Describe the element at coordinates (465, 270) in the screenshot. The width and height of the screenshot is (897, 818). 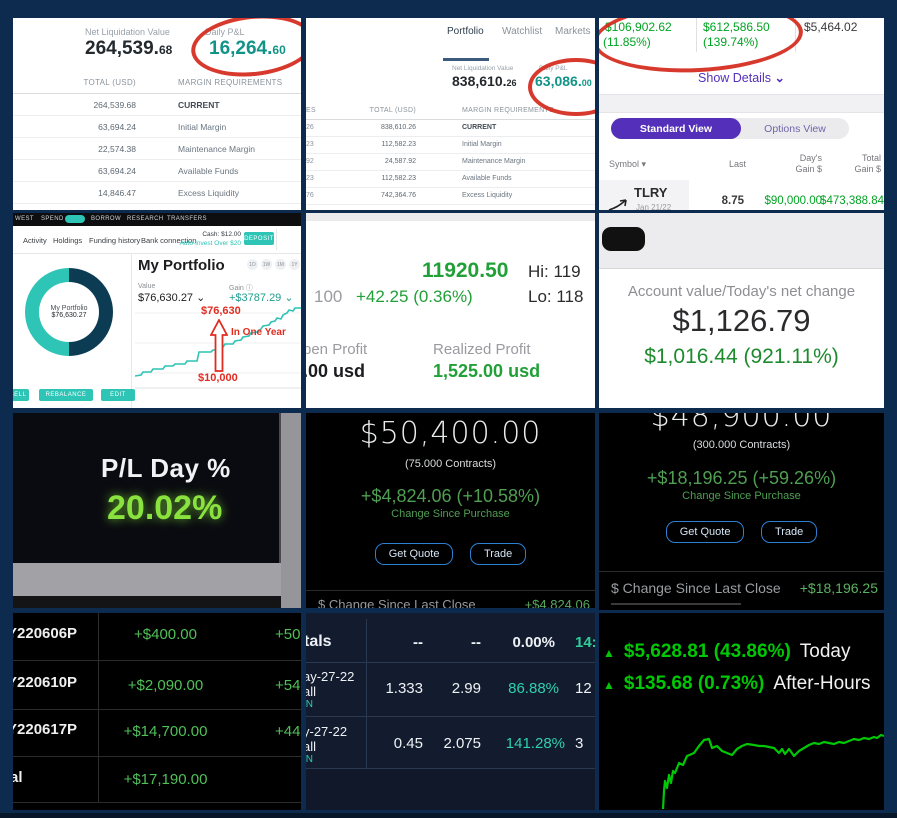
I see `last-price: 11920.50` at that location.